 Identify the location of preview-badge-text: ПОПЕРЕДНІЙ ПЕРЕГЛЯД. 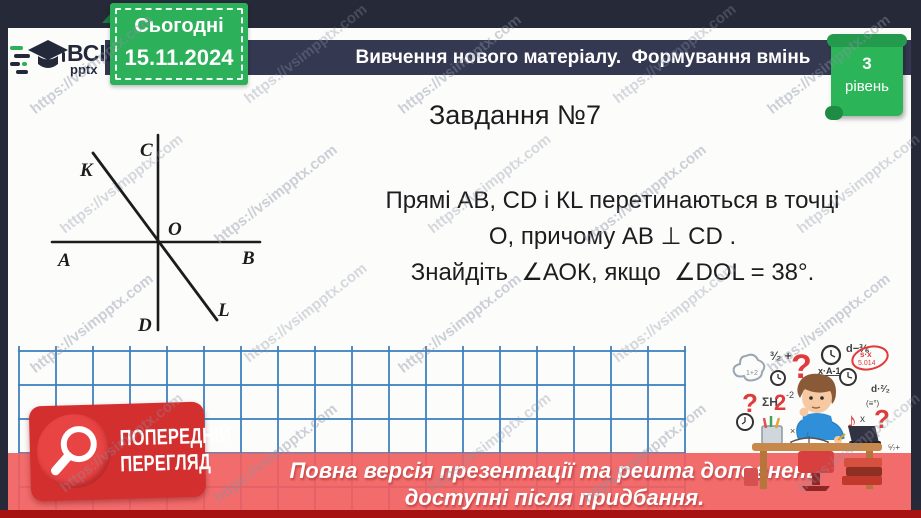
(175, 450).